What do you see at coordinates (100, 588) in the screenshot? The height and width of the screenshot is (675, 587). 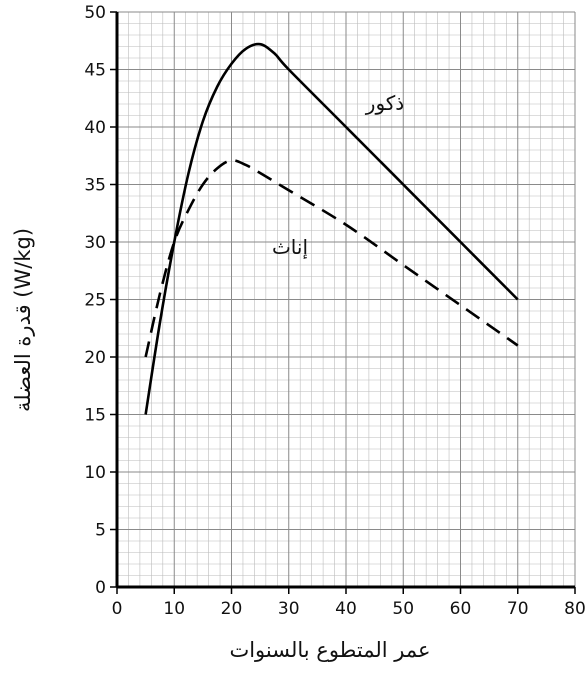 I see `y-tick-label: 0` at bounding box center [100, 588].